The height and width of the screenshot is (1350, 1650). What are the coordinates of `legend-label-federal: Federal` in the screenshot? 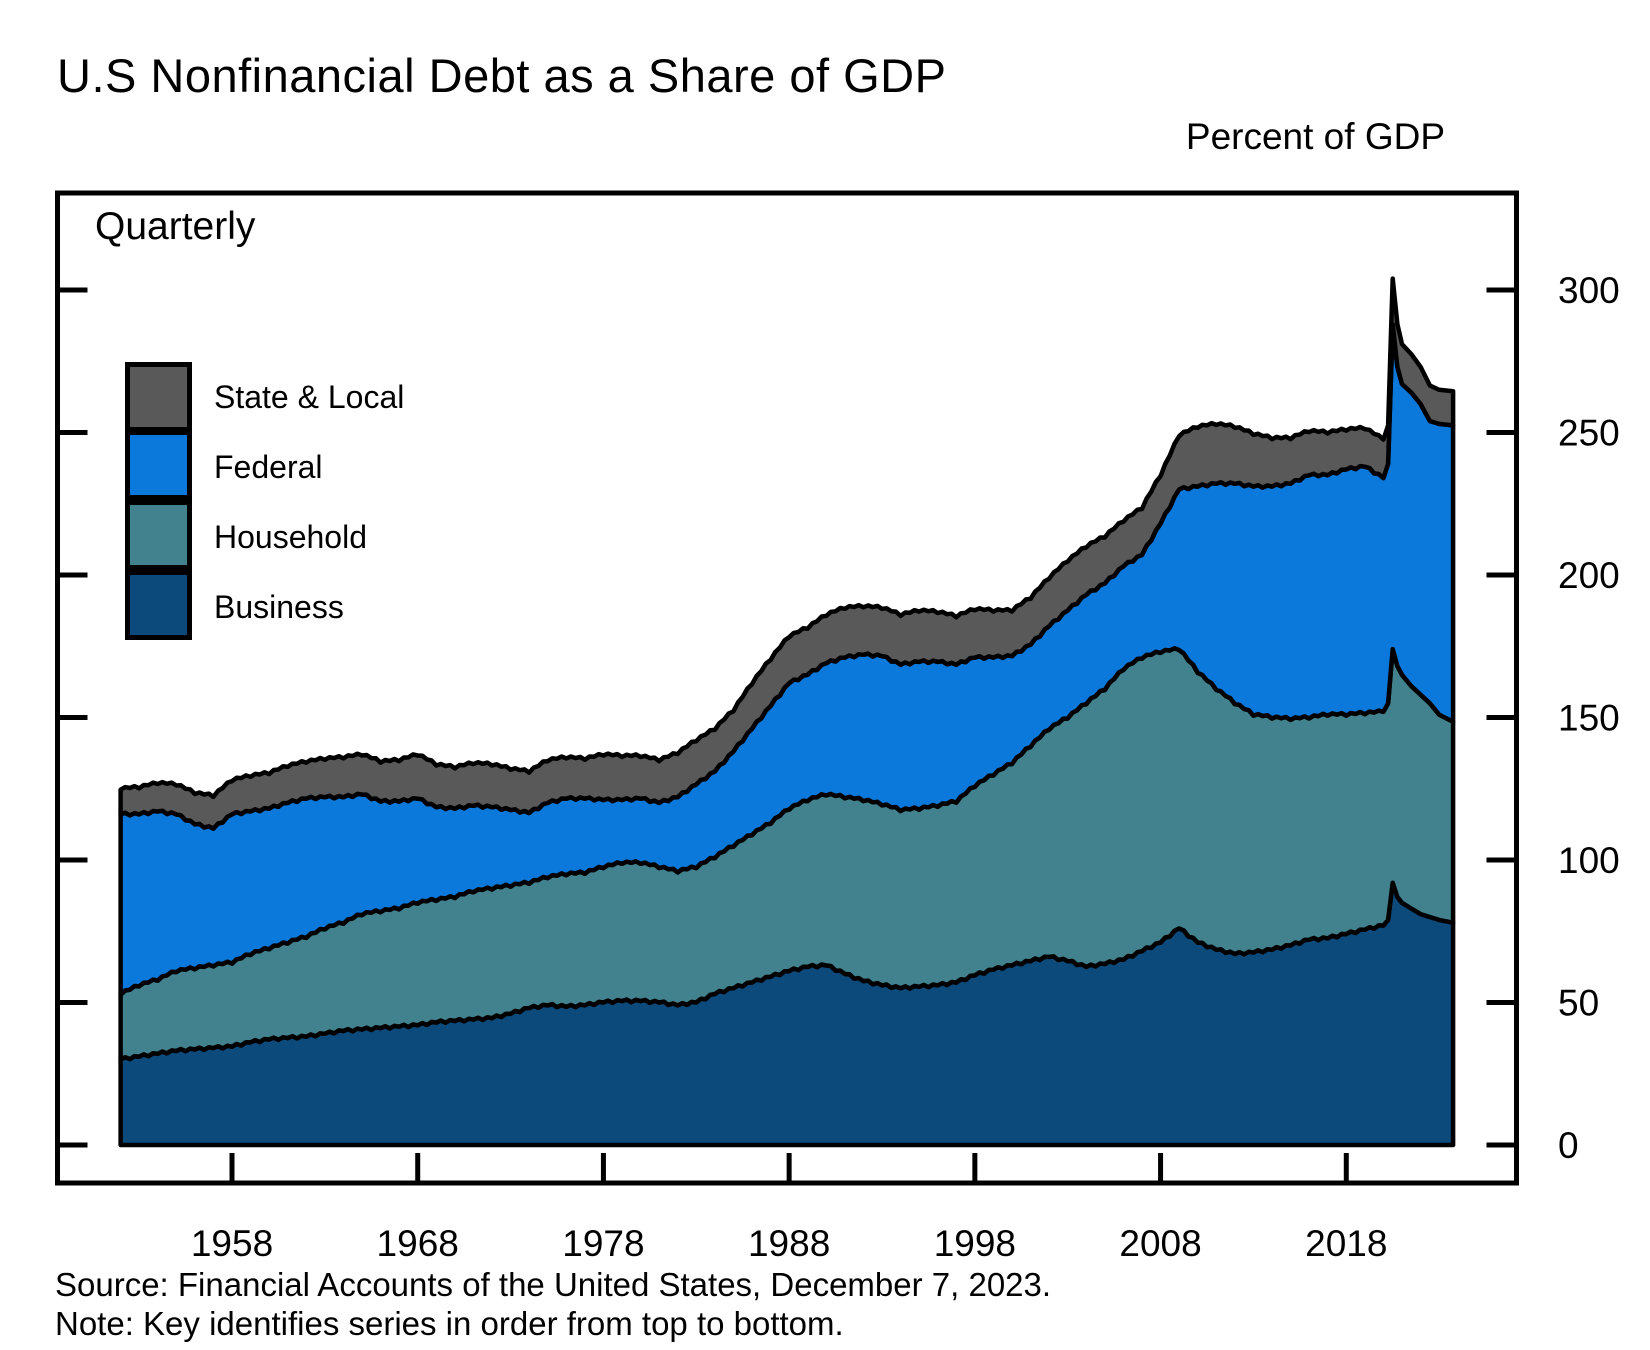 It's located at (268, 466).